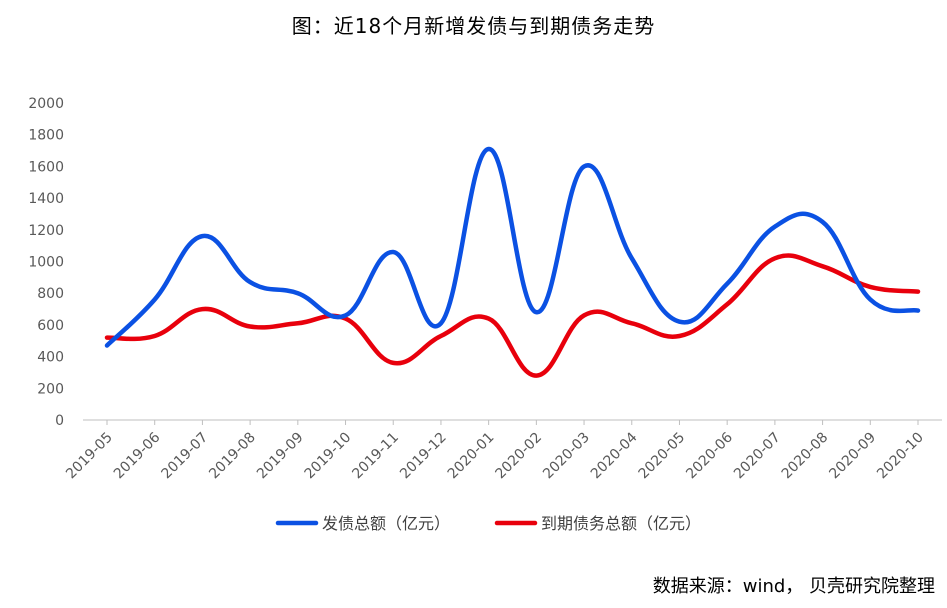 The height and width of the screenshot is (608, 947). What do you see at coordinates (488, 523) in the screenshot?
I see `legend: 发债总额（亿元） 到期债务总额（亿元）` at bounding box center [488, 523].